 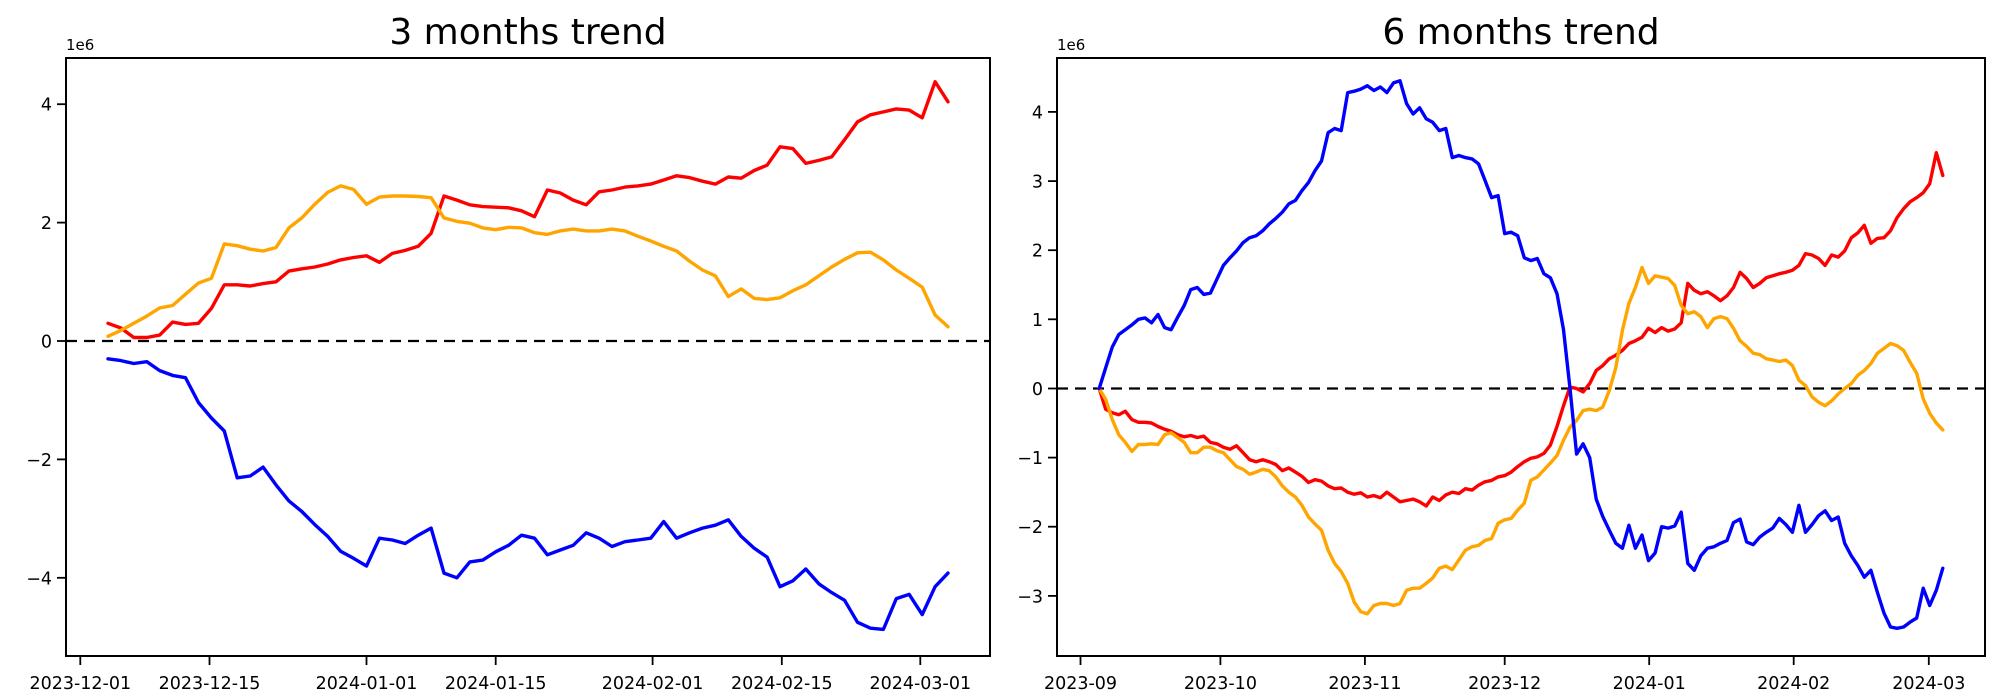 What do you see at coordinates (1793, 684) in the screenshot?
I see `x-tick-label: 2024-02` at bounding box center [1793, 684].